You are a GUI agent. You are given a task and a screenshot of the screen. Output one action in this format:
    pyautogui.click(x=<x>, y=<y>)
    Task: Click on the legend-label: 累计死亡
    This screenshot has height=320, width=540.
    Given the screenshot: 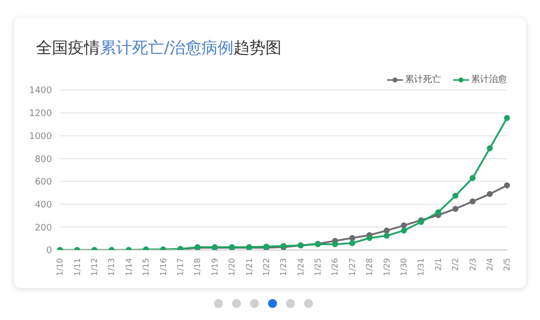 What is the action you would take?
    pyautogui.click(x=422, y=80)
    